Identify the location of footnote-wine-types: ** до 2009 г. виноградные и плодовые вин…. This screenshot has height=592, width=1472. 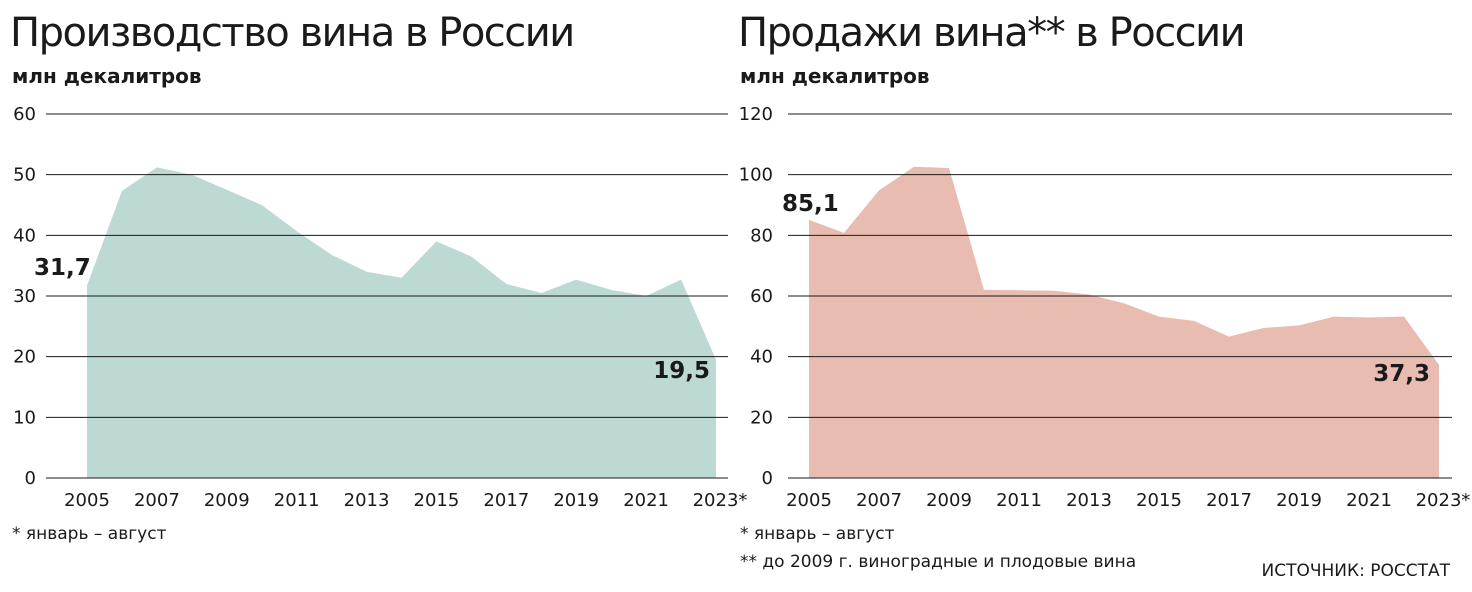
(938, 562).